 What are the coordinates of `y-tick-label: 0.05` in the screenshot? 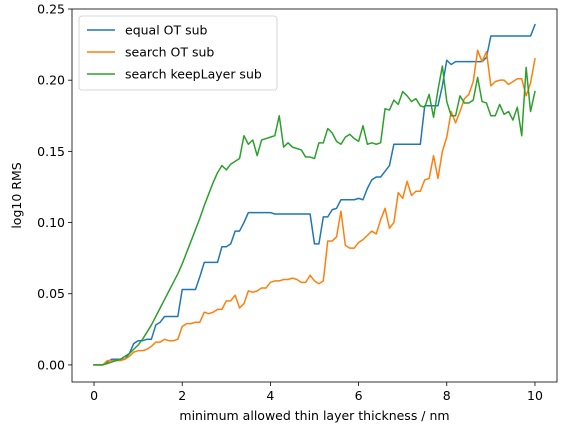 It's located at (51, 293).